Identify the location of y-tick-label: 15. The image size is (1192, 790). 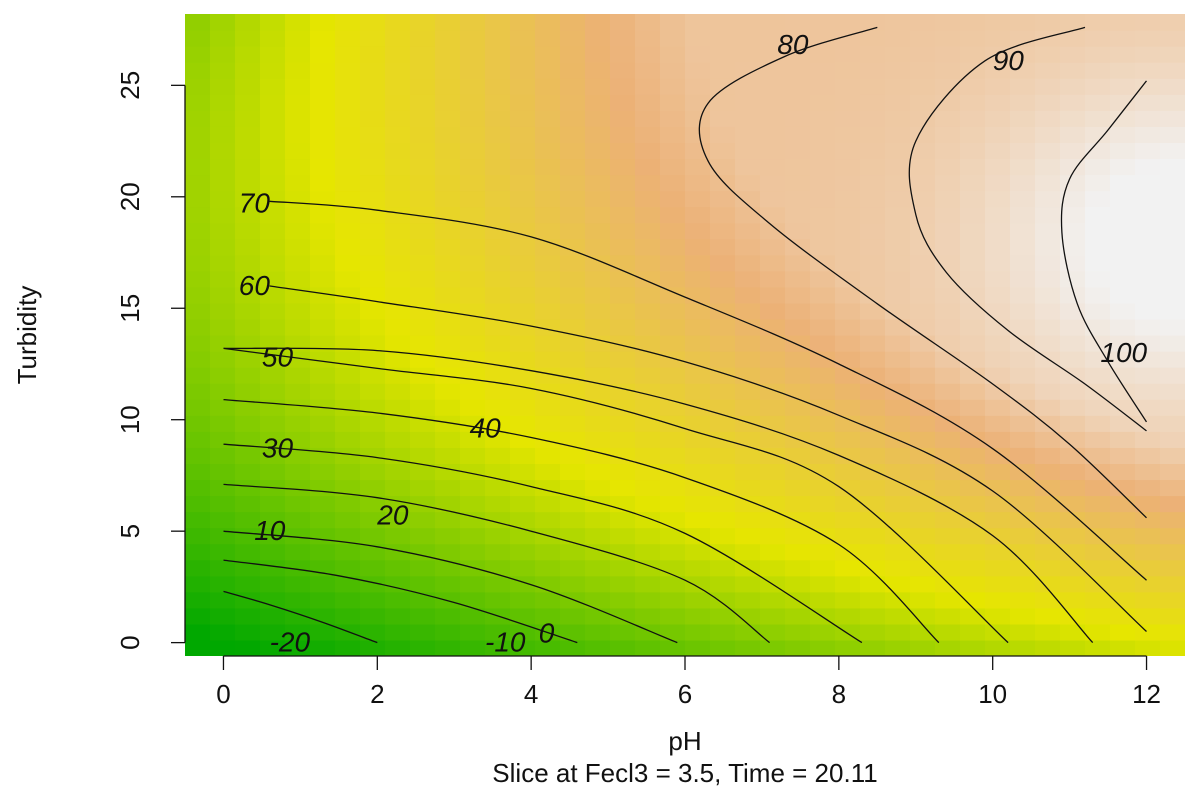
(130, 308).